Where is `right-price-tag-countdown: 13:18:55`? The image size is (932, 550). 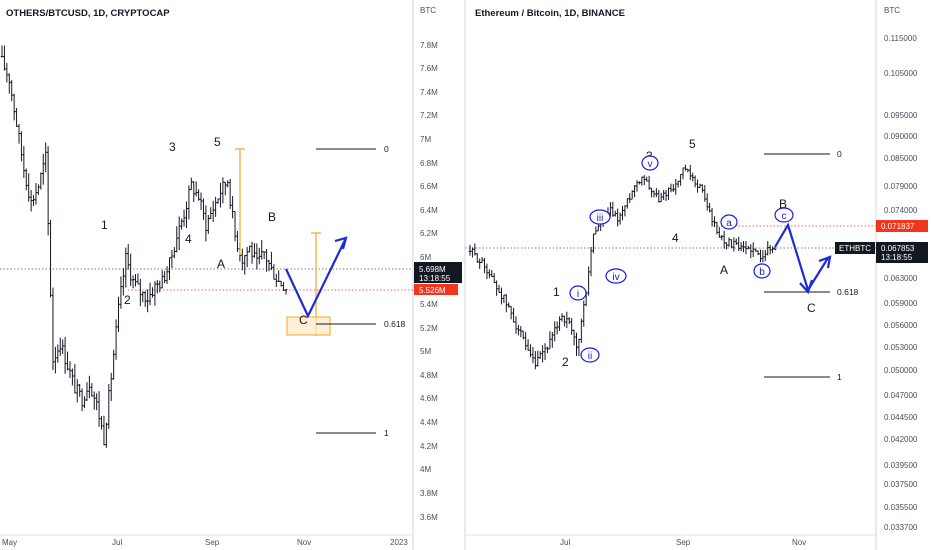 right-price-tag-countdown: 13:18:55 is located at coordinates (897, 257).